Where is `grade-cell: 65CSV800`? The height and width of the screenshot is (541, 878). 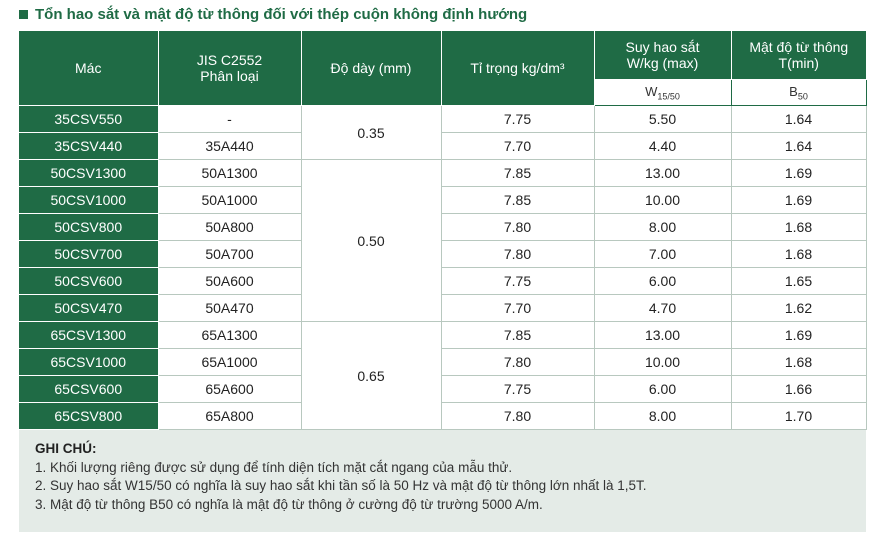
grade-cell: 65CSV800 is located at coordinates (89, 416).